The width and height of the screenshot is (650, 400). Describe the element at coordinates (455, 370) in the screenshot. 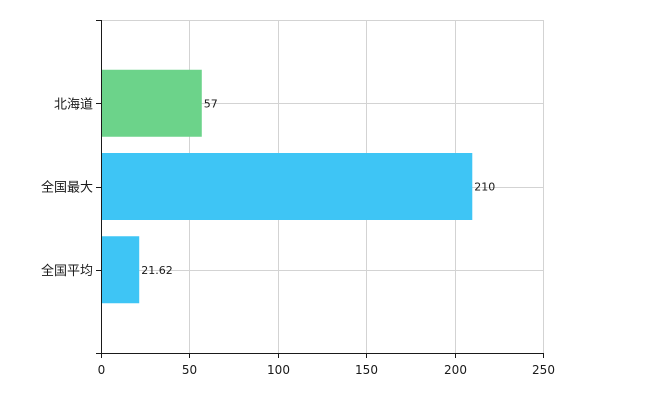

I see `x-tick-label: 200` at that location.